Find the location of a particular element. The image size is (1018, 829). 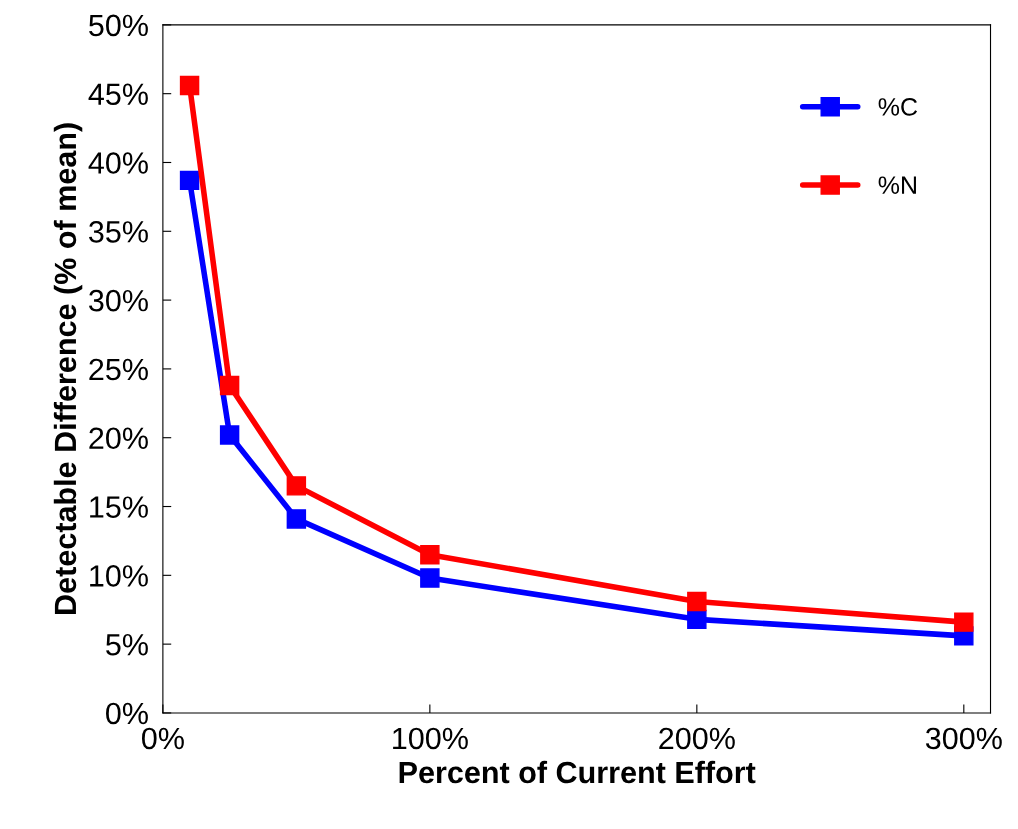

y-tick-label: 35% is located at coordinates (118, 232).